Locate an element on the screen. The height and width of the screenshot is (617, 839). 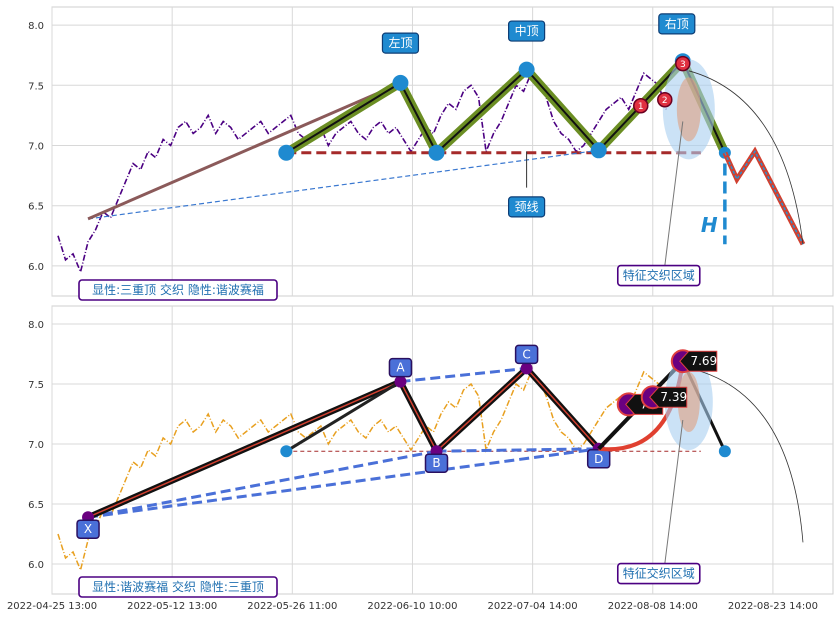
neck-label: 颈线 is located at coordinates (527, 207).